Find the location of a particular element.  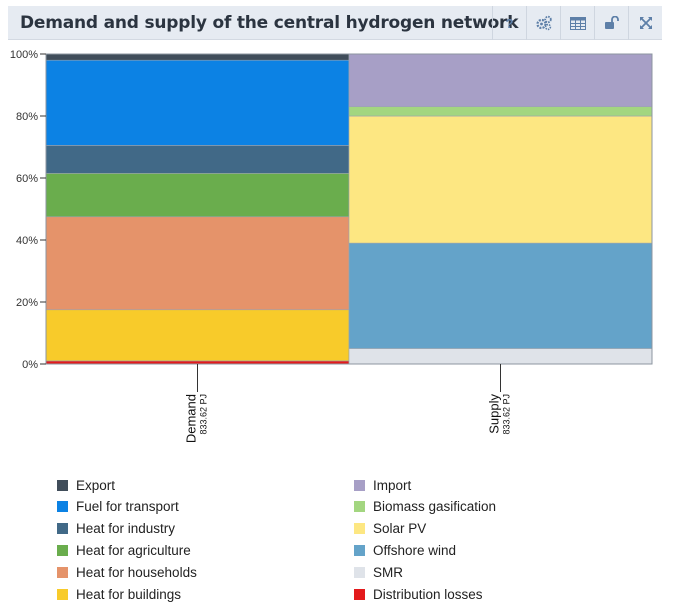

legend-item-heat-for-buildings: Heat for buildings is located at coordinates (119, 594).